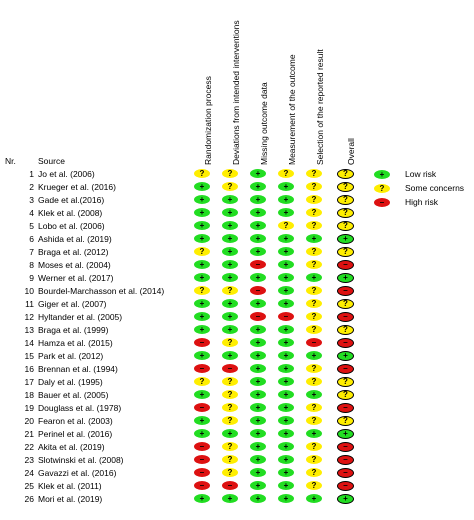 The height and width of the screenshot is (520, 474). I want to click on study-source: Ashida et al. (2019), so click(75, 239).